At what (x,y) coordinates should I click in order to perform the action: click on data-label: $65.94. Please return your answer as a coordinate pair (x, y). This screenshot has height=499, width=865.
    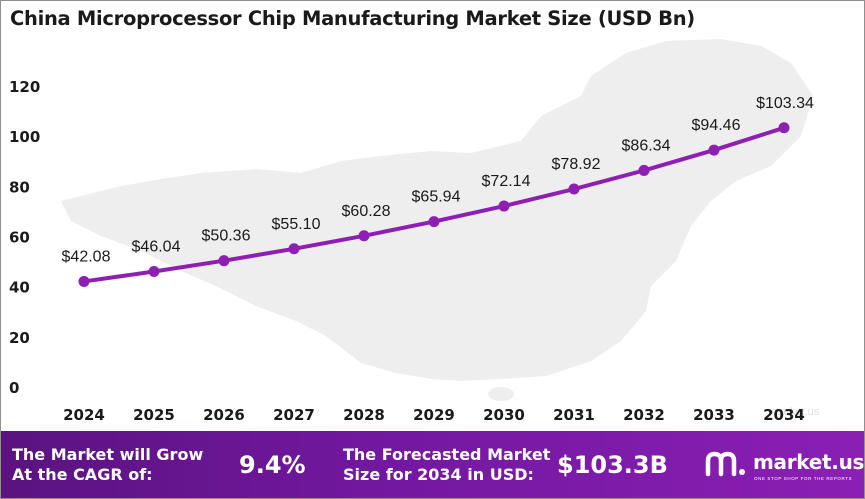
    Looking at the image, I should click on (436, 197).